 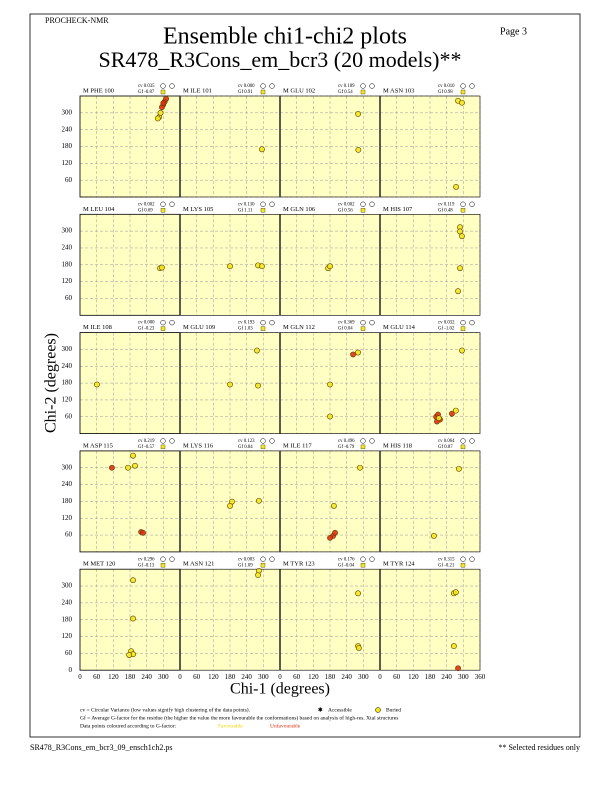 I want to click on panel-title: M GLN 112, so click(x=299, y=327).